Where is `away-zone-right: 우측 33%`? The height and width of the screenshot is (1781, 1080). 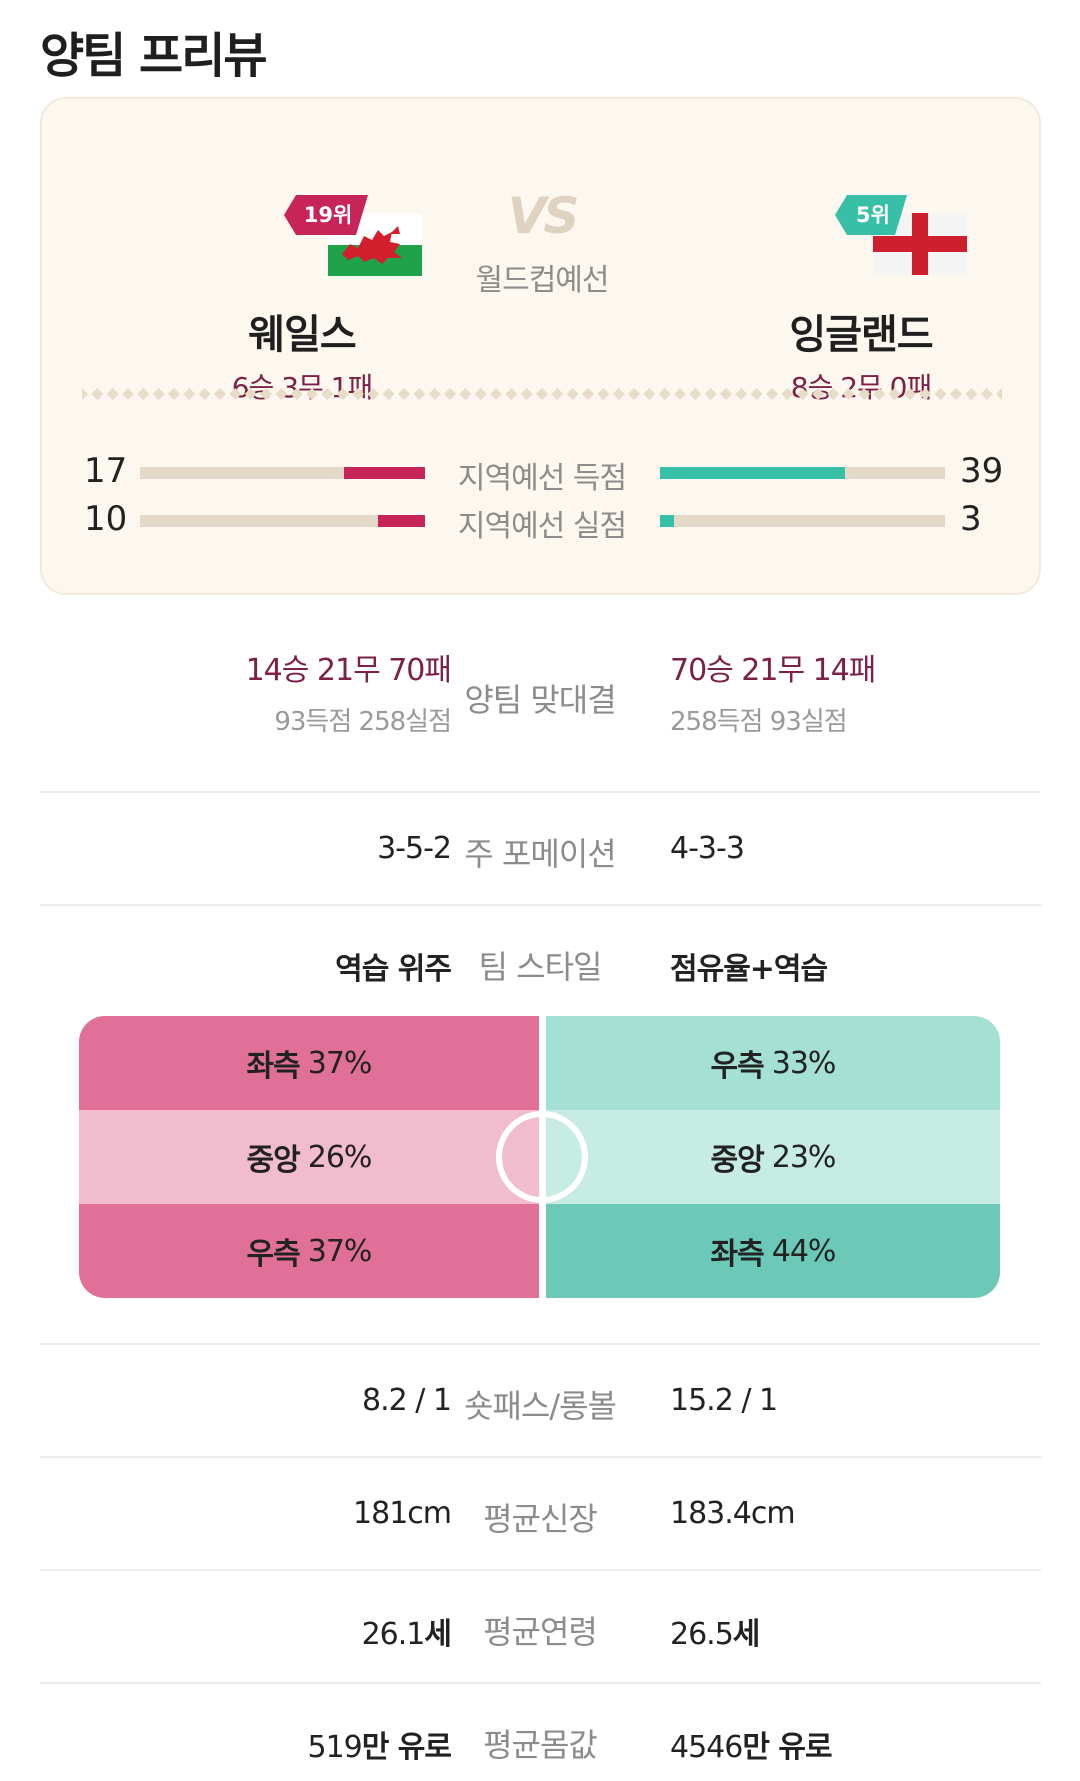
away-zone-right: 우측 33% is located at coordinates (773, 1063).